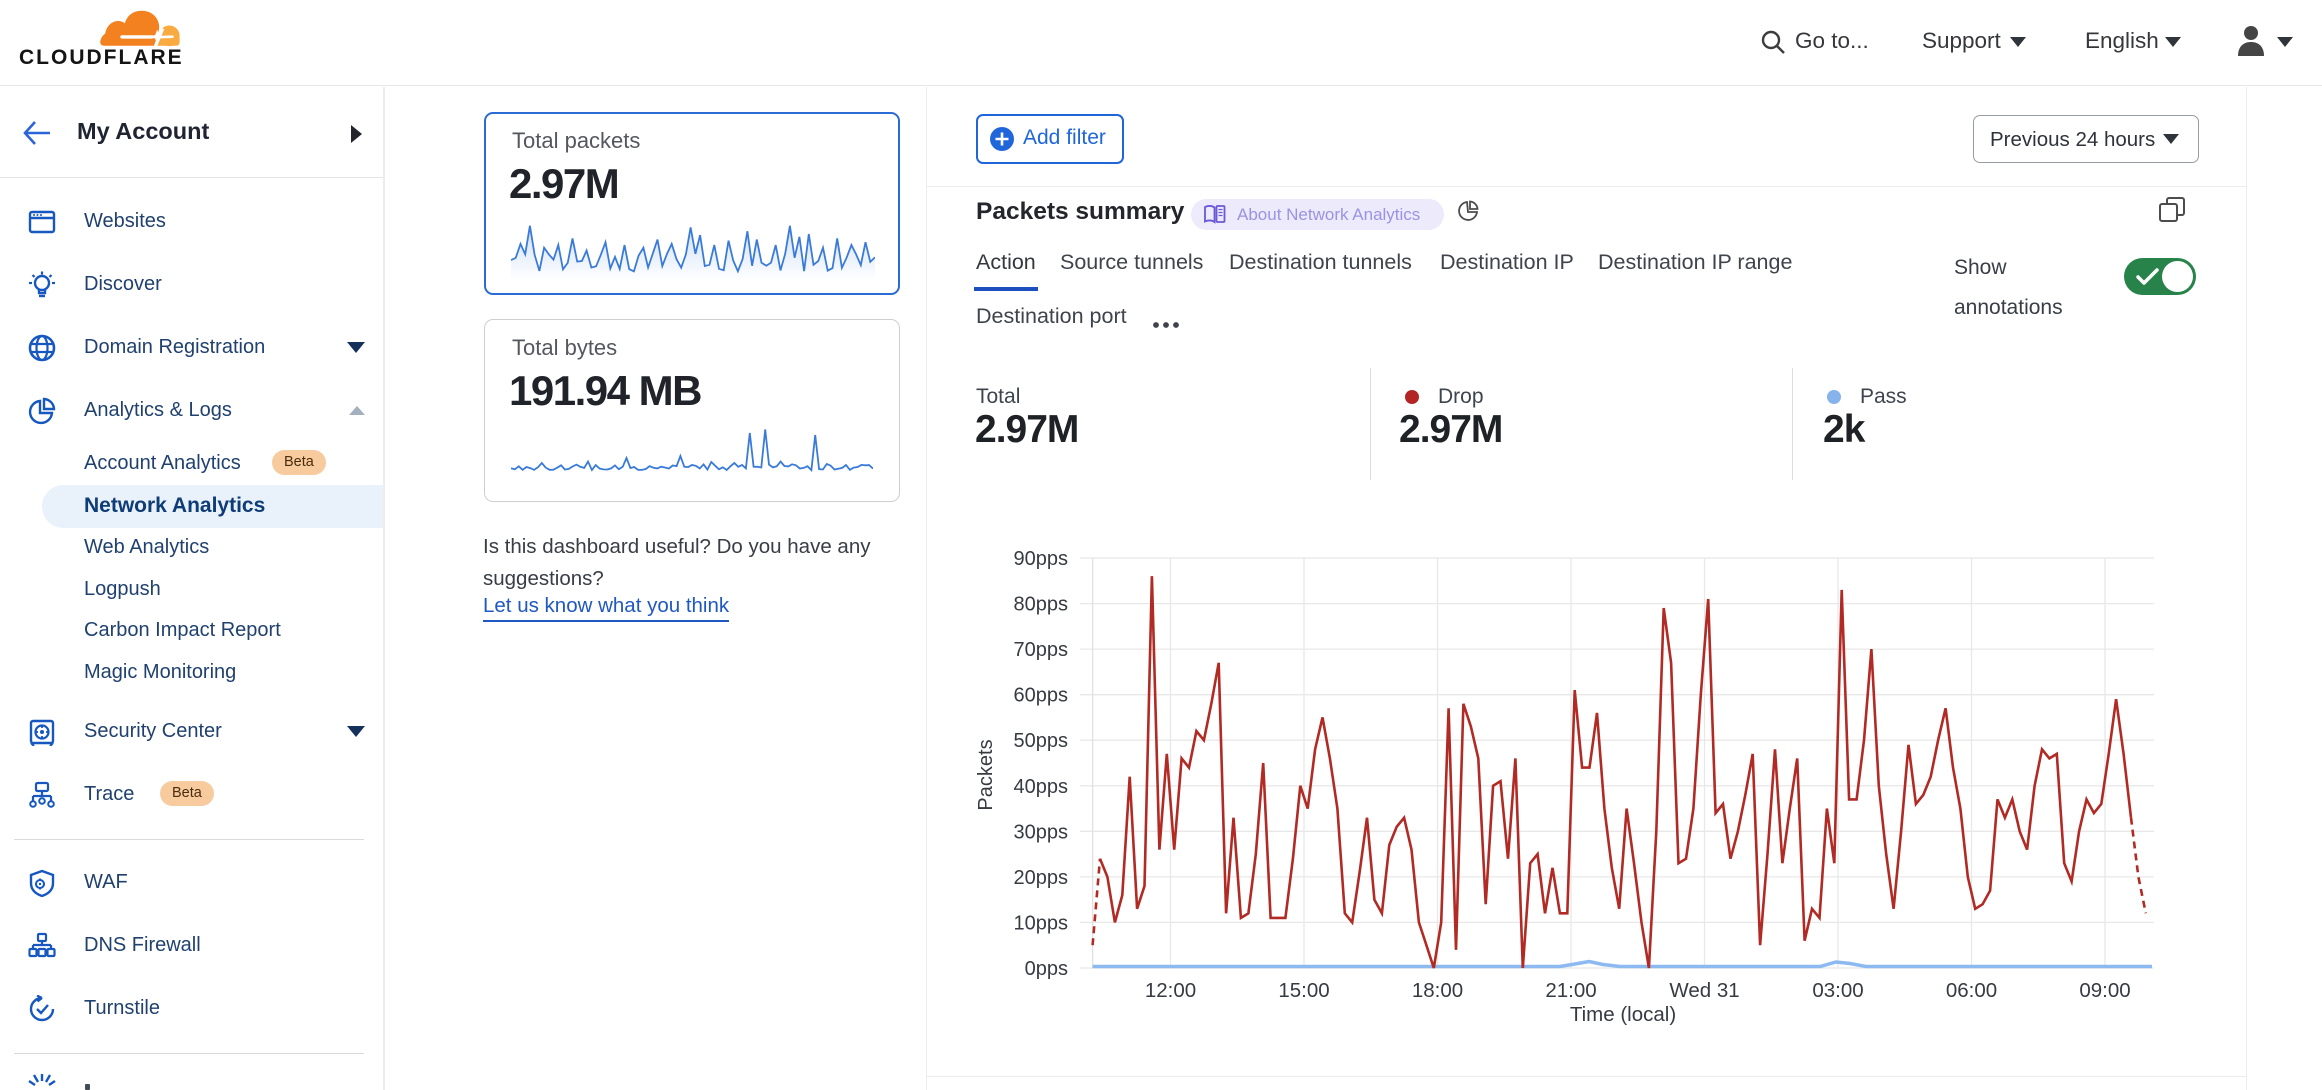 The height and width of the screenshot is (1090, 2322). I want to click on svg-text: 60pps, so click(1041, 696).